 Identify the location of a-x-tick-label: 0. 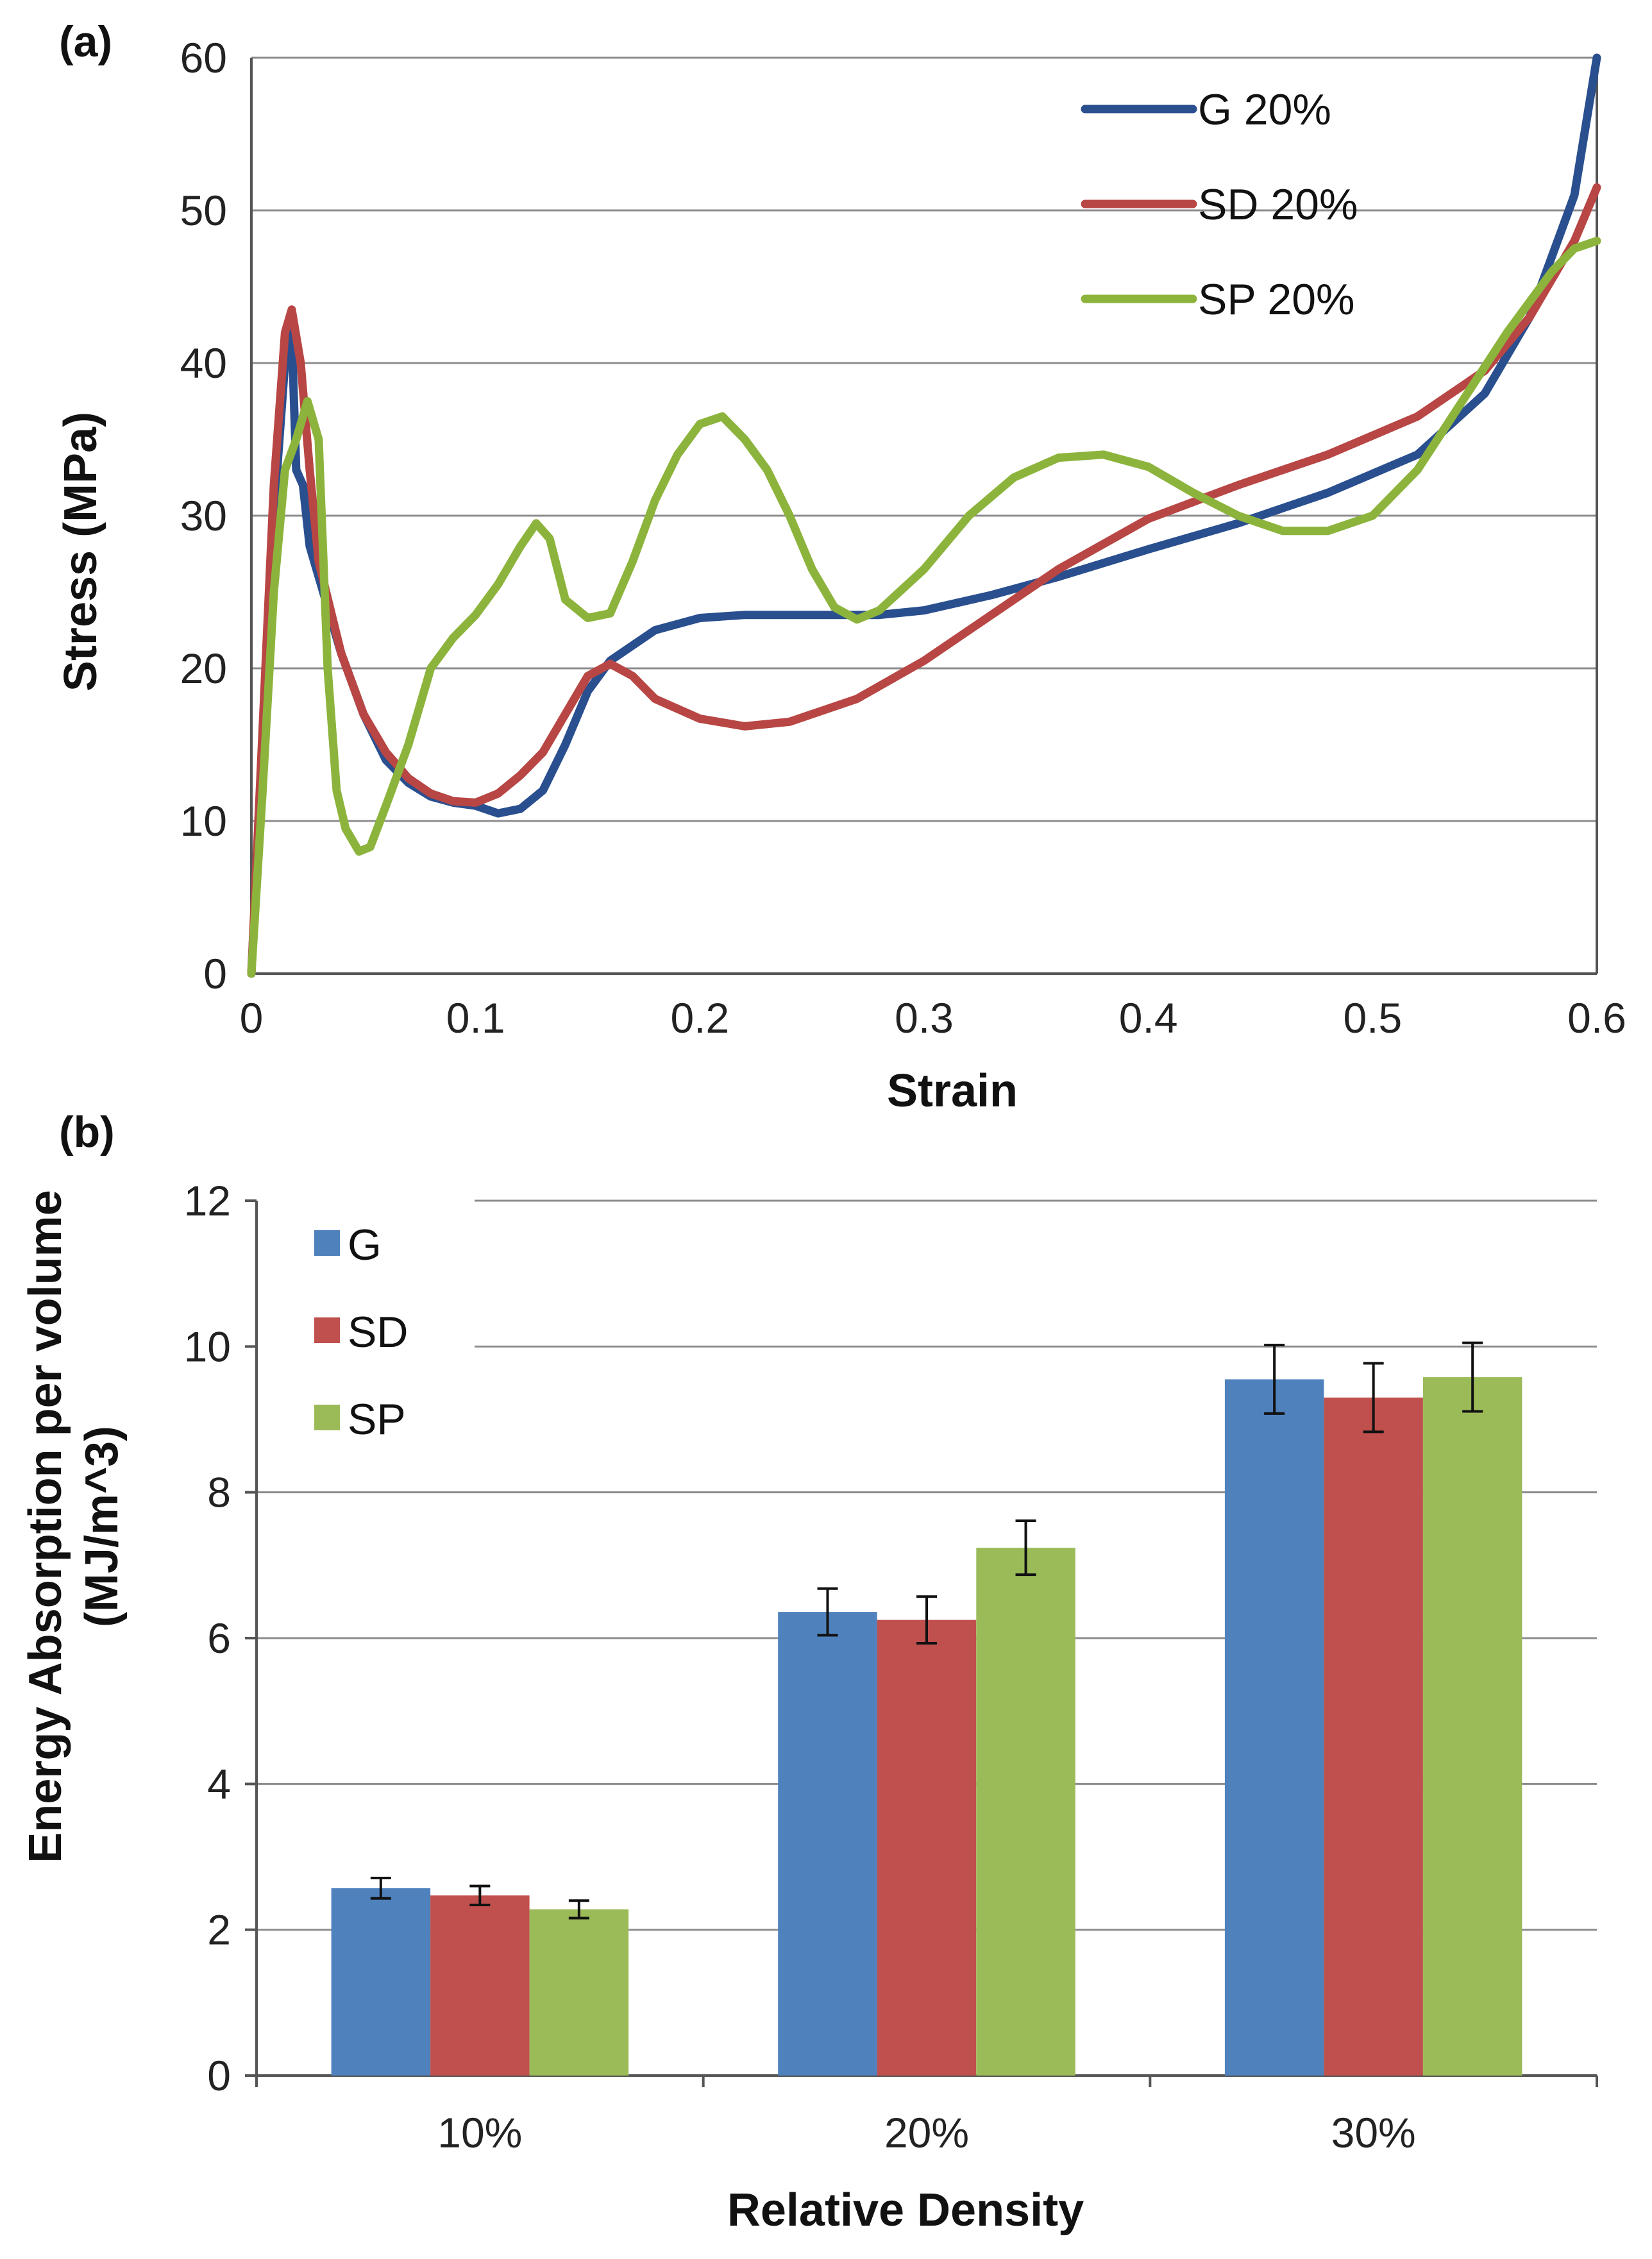
(252, 1018).